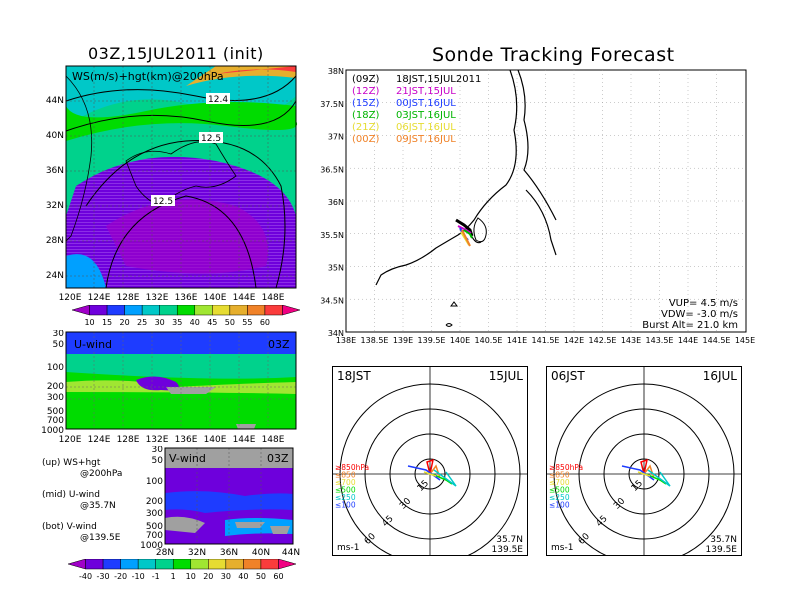 Image resolution: width=792 pixels, height=612 pixels. What do you see at coordinates (197, 553) in the screenshot?
I see `lat-tick: 32N` at bounding box center [197, 553].